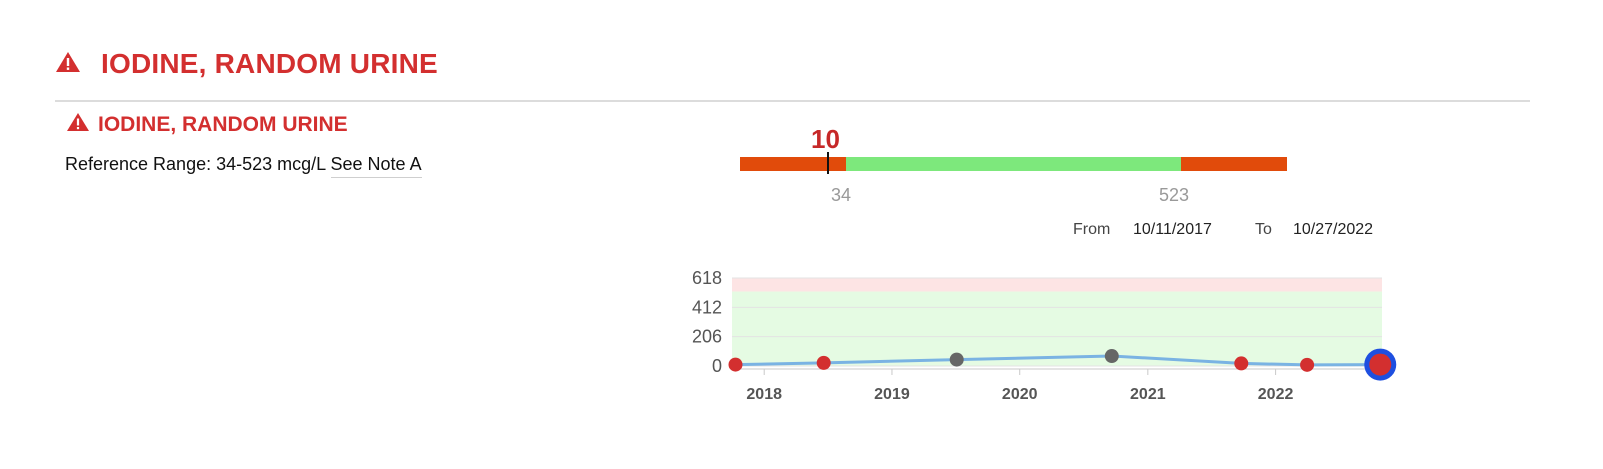 The height and width of the screenshot is (469, 1603). I want to click on range-normal-segment, so click(1013, 164).